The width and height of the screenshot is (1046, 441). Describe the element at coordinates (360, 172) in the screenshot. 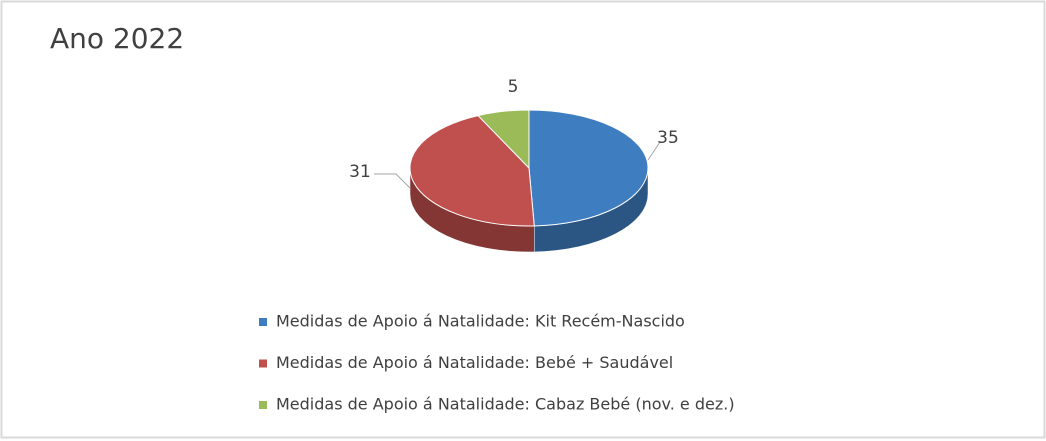

I see `data-label: 31` at that location.